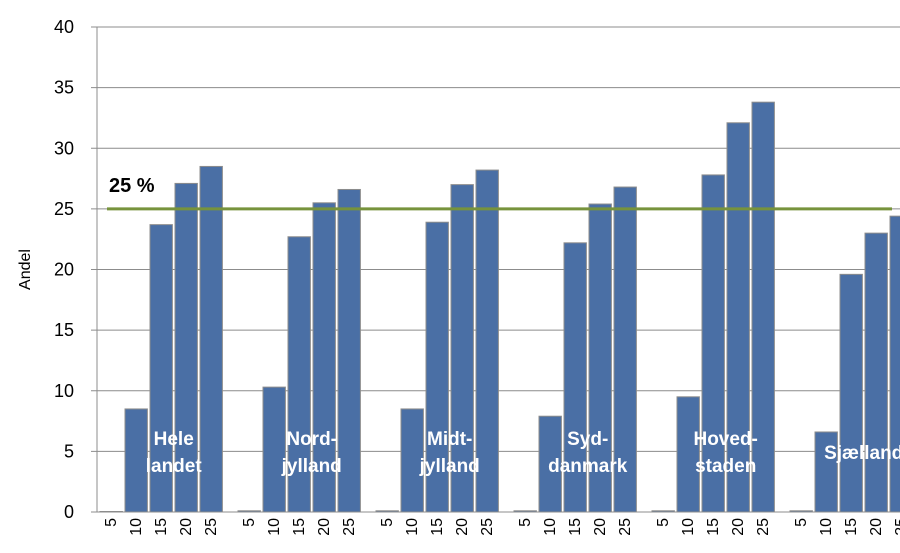 This screenshot has height=553, width=900. What do you see at coordinates (64, 27) in the screenshot?
I see `y-tick-label: 40` at bounding box center [64, 27].